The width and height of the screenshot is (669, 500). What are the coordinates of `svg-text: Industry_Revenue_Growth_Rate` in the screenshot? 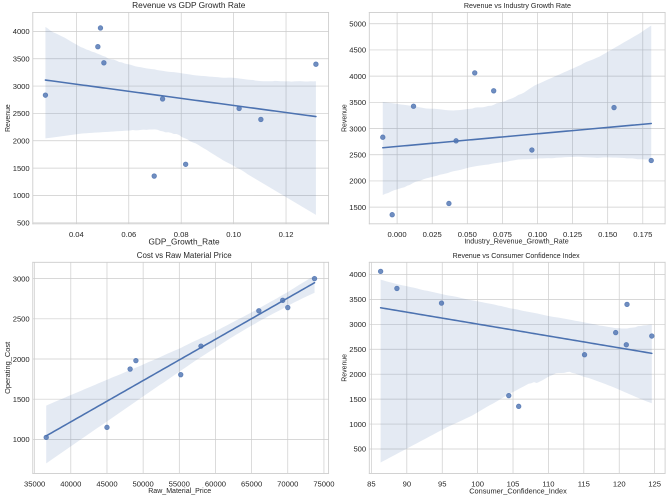 It's located at (516, 242).